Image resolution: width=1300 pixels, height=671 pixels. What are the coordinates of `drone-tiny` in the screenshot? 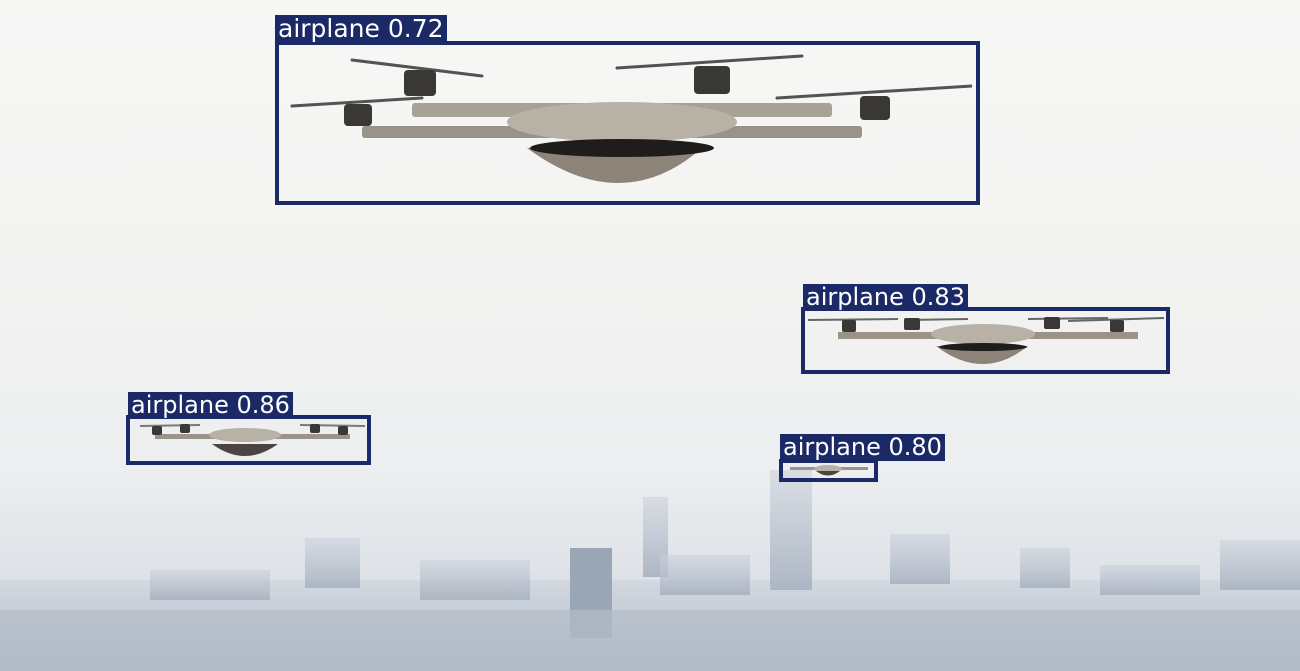 It's located at (829, 470).